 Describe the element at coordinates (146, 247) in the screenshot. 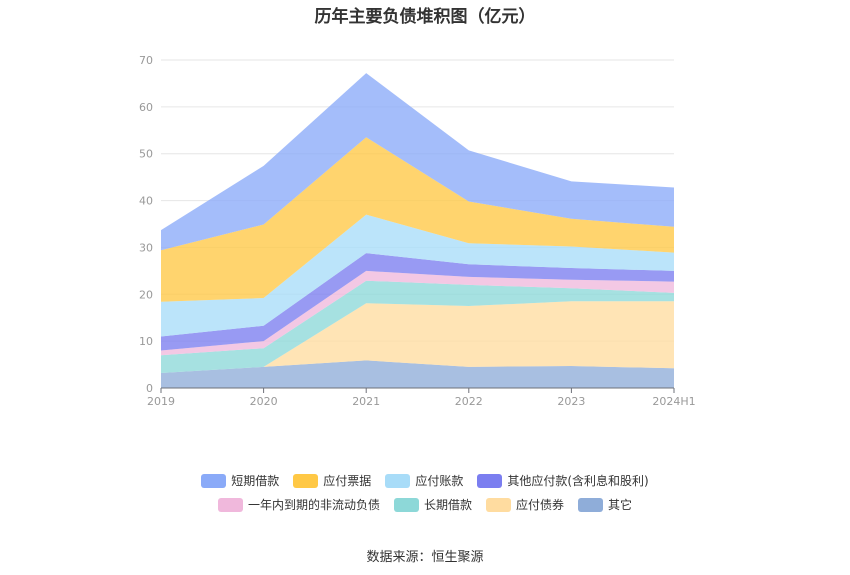

I see `y-tick-label: 30` at that location.